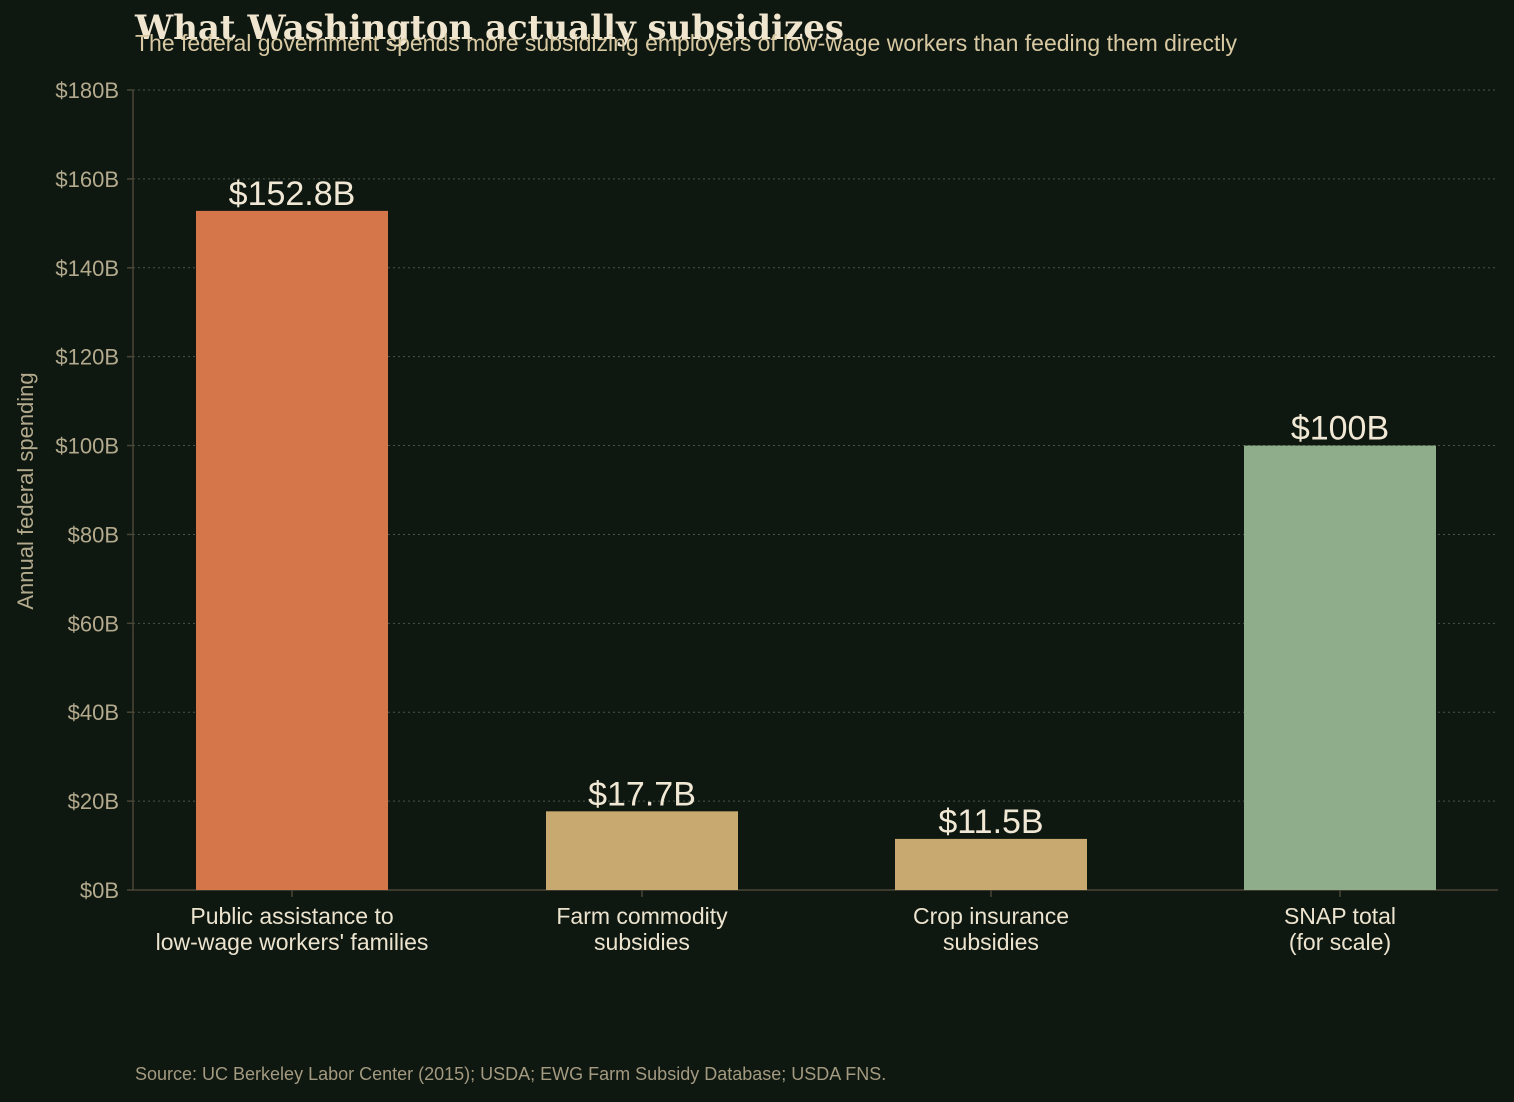 The width and height of the screenshot is (1514, 1102). I want to click on data-label: $100B, so click(1340, 429).